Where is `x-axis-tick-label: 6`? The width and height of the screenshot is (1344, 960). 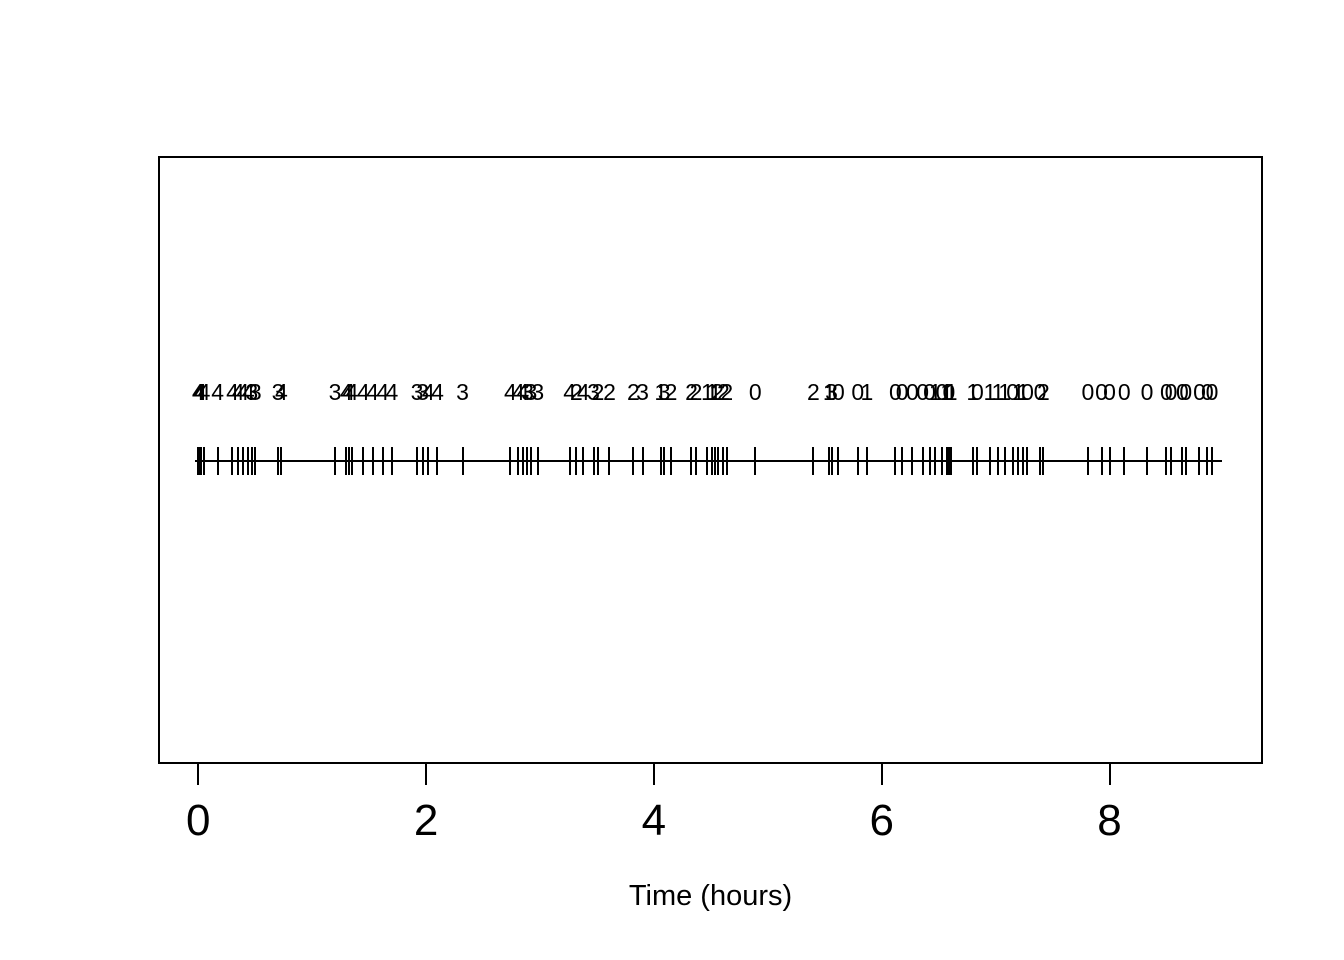 x-axis-tick-label: 6 is located at coordinates (881, 820).